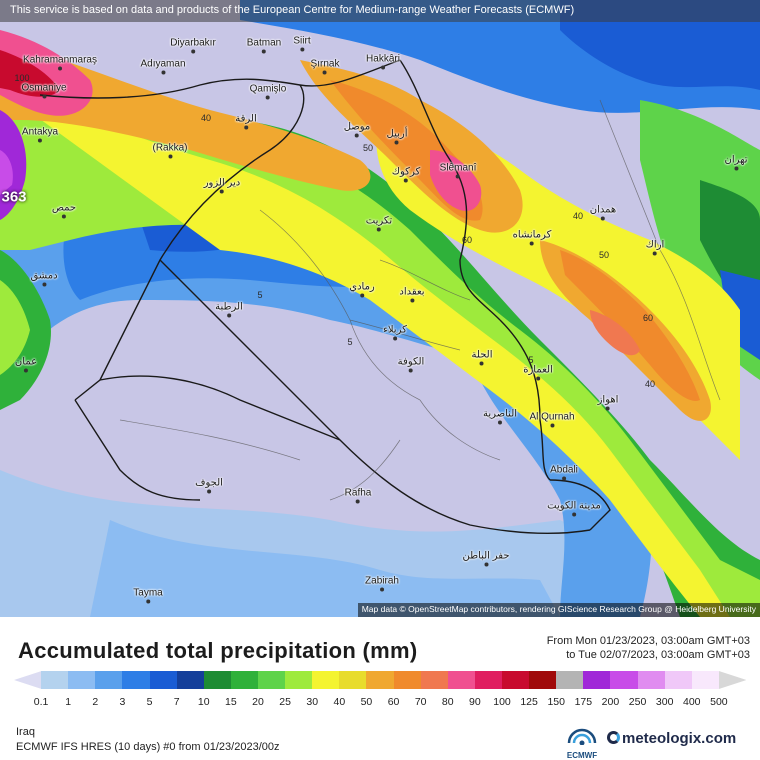 The image size is (760, 760). I want to click on colorbar-tick: 15, so click(231, 702).